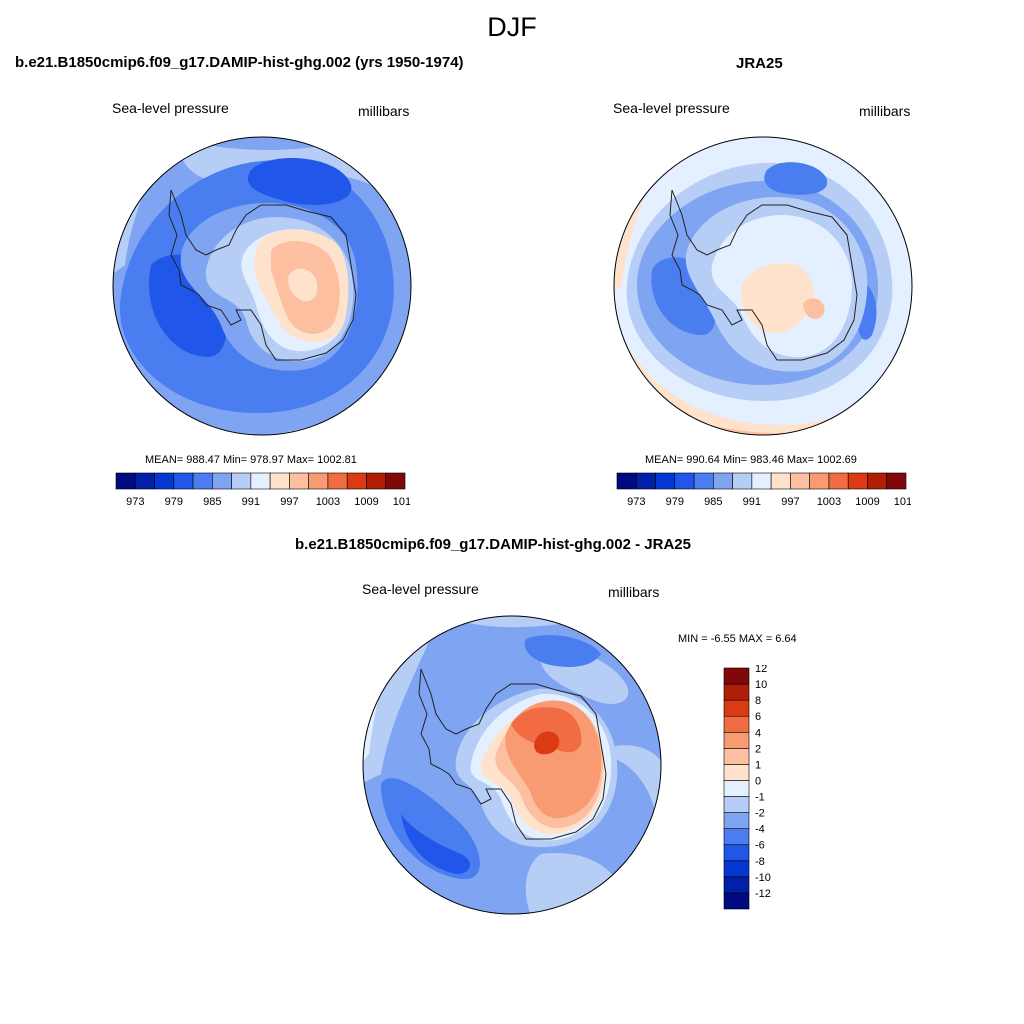  What do you see at coordinates (758, 781) in the screenshot?
I see `colorbar-tick-label: 0` at bounding box center [758, 781].